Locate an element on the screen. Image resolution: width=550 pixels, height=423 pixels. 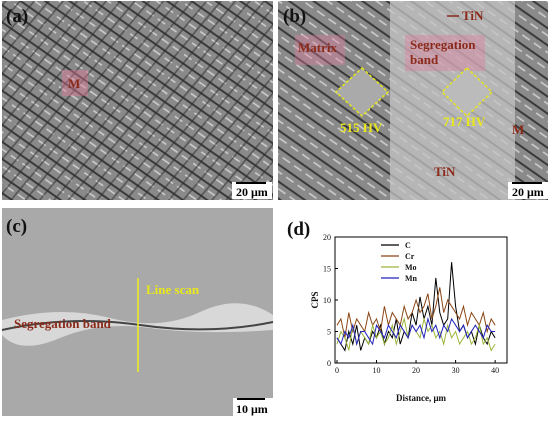
panel-label: (a) is located at coordinates (17, 16).